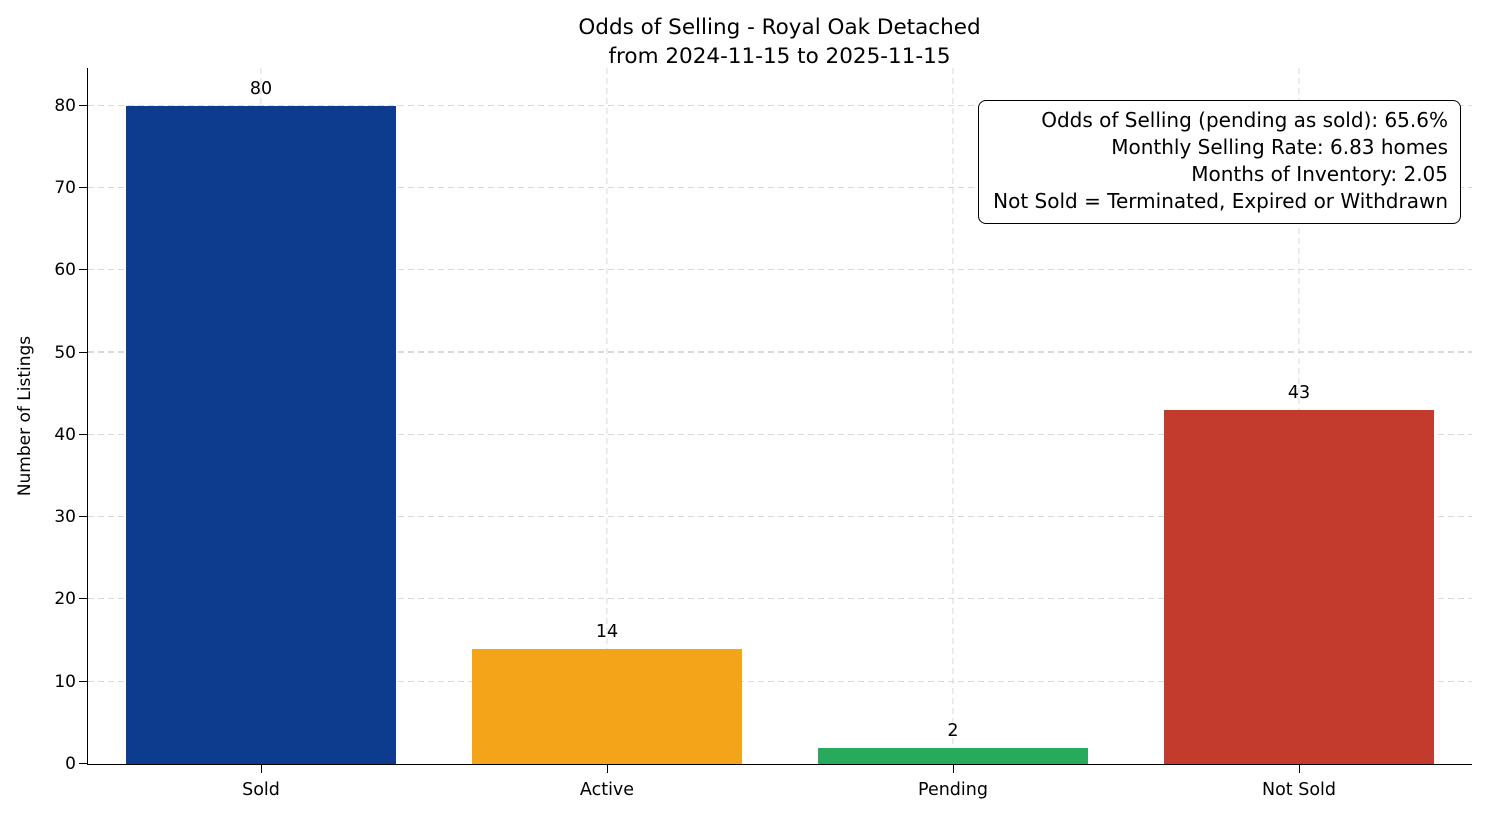 This screenshot has width=1494, height=816. Describe the element at coordinates (1299, 393) in the screenshot. I see `bar-value-label: 43` at that location.